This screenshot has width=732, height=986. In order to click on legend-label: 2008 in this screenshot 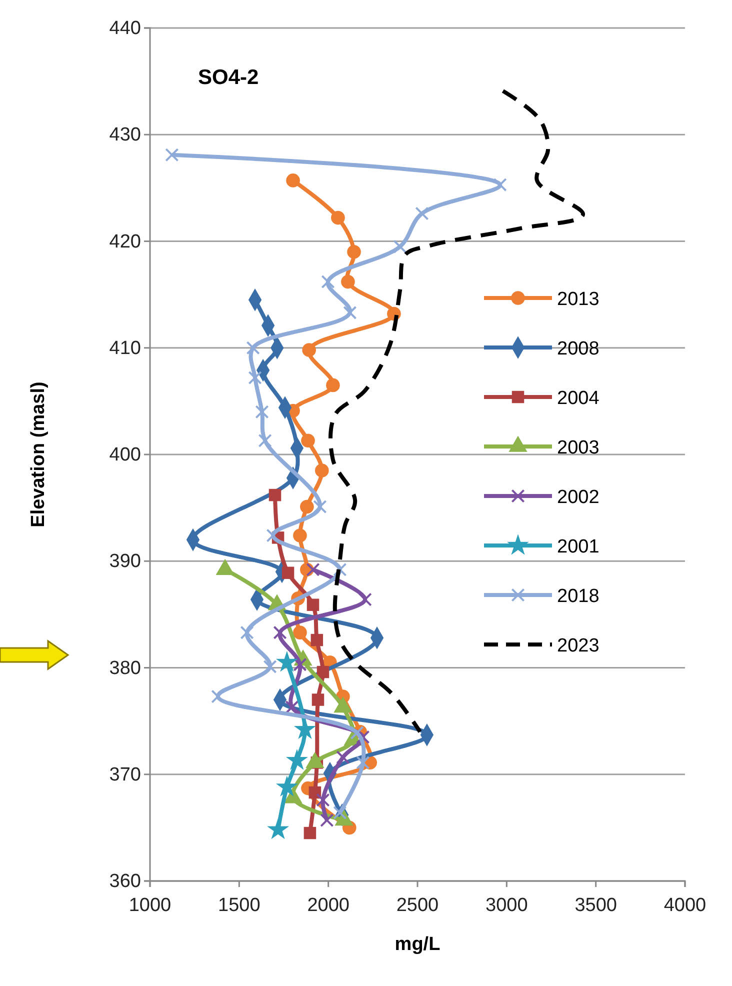, I will do `click(578, 349)`.